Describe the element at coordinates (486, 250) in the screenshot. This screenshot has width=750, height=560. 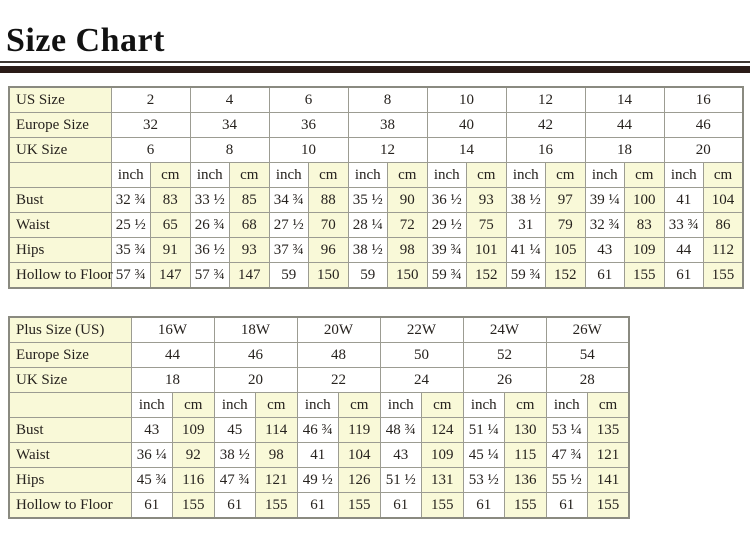
I see `measurement-cm: 101` at that location.